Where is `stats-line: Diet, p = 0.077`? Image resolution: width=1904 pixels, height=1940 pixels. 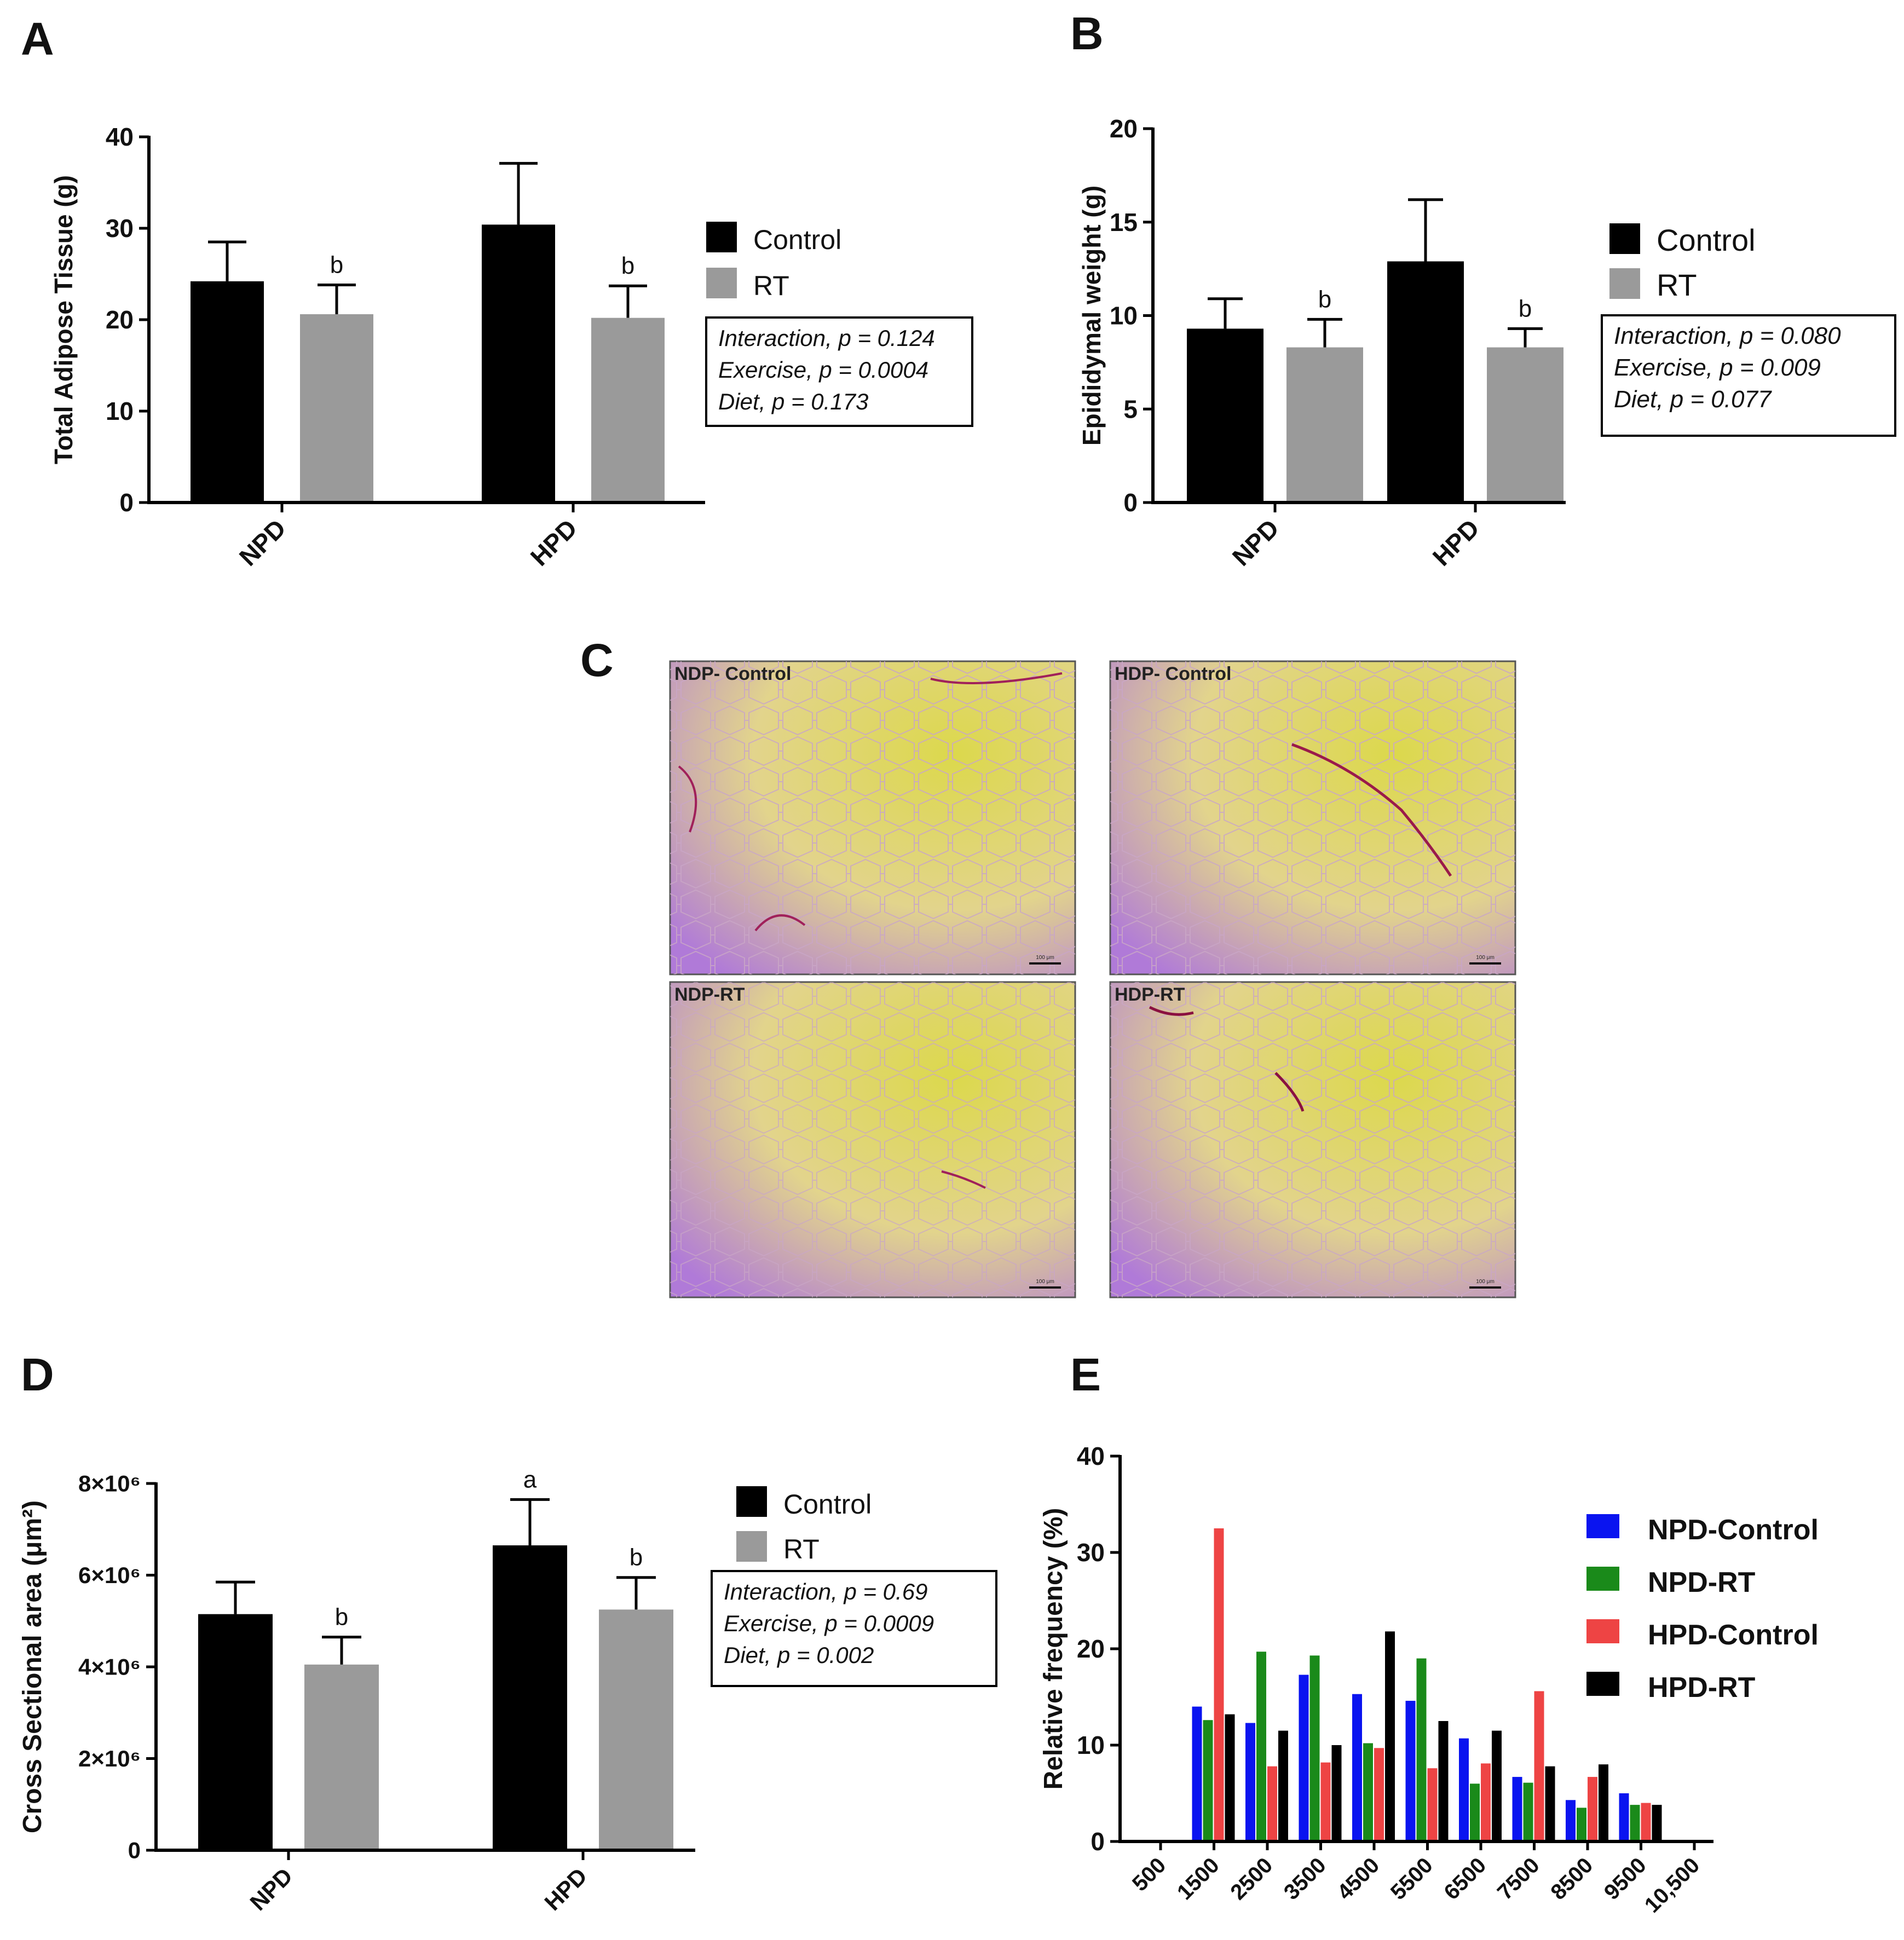
stats-line: Diet, p = 0.077 is located at coordinates (1693, 399).